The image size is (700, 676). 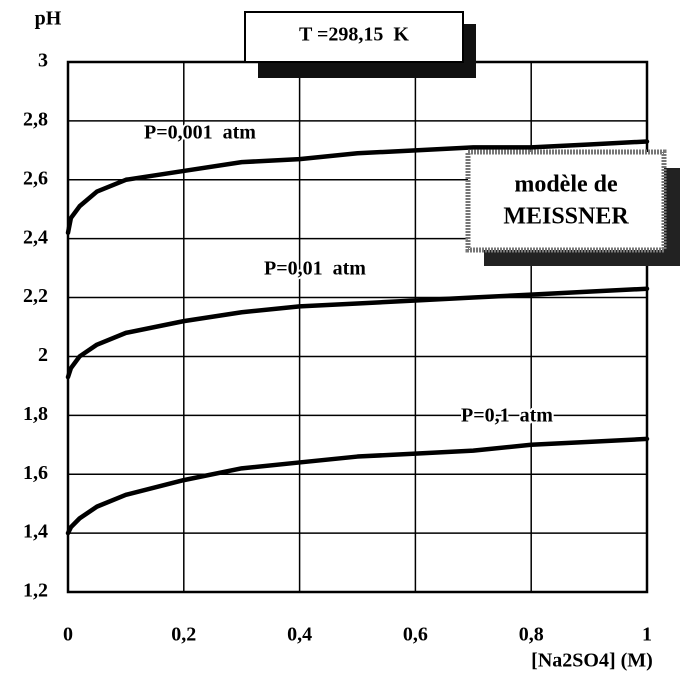 I want to click on annotation: MEISSNER, so click(x=566, y=217).